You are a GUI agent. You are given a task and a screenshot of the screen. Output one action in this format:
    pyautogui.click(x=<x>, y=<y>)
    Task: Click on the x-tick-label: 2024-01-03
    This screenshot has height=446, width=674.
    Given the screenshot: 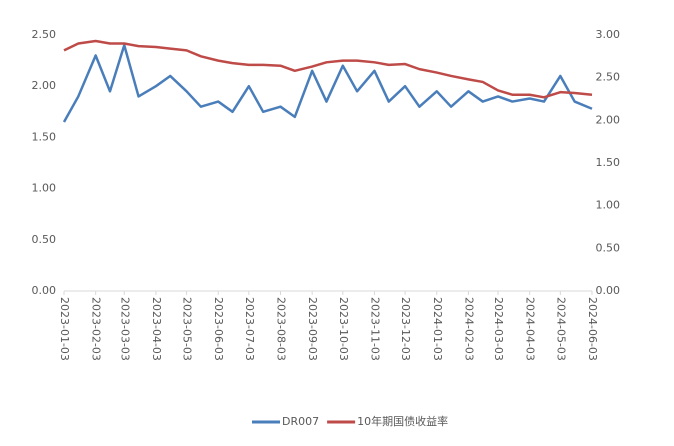 What is the action you would take?
    pyautogui.click(x=437, y=329)
    